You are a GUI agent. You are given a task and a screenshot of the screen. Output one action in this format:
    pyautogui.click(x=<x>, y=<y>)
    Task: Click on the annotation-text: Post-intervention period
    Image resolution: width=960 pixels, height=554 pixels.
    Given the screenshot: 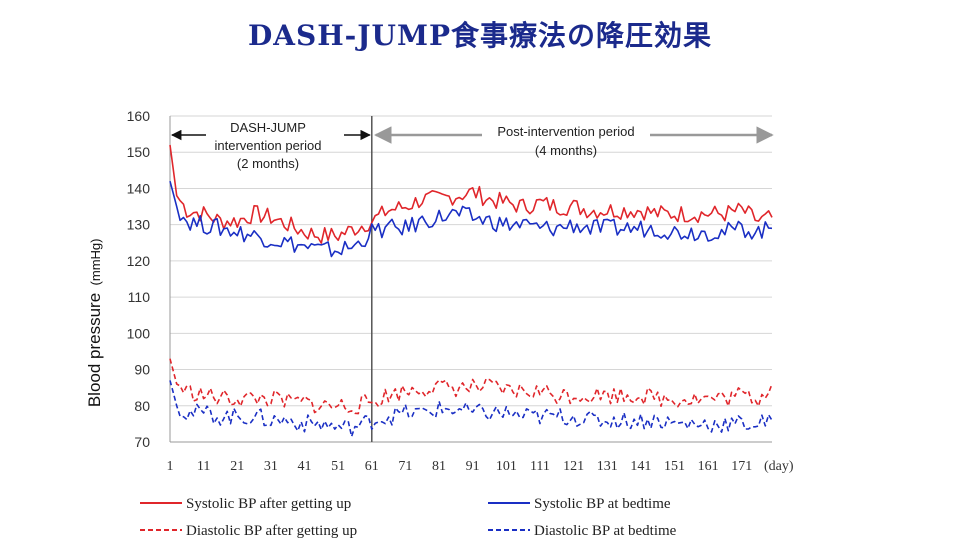 What is the action you would take?
    pyautogui.click(x=565, y=131)
    